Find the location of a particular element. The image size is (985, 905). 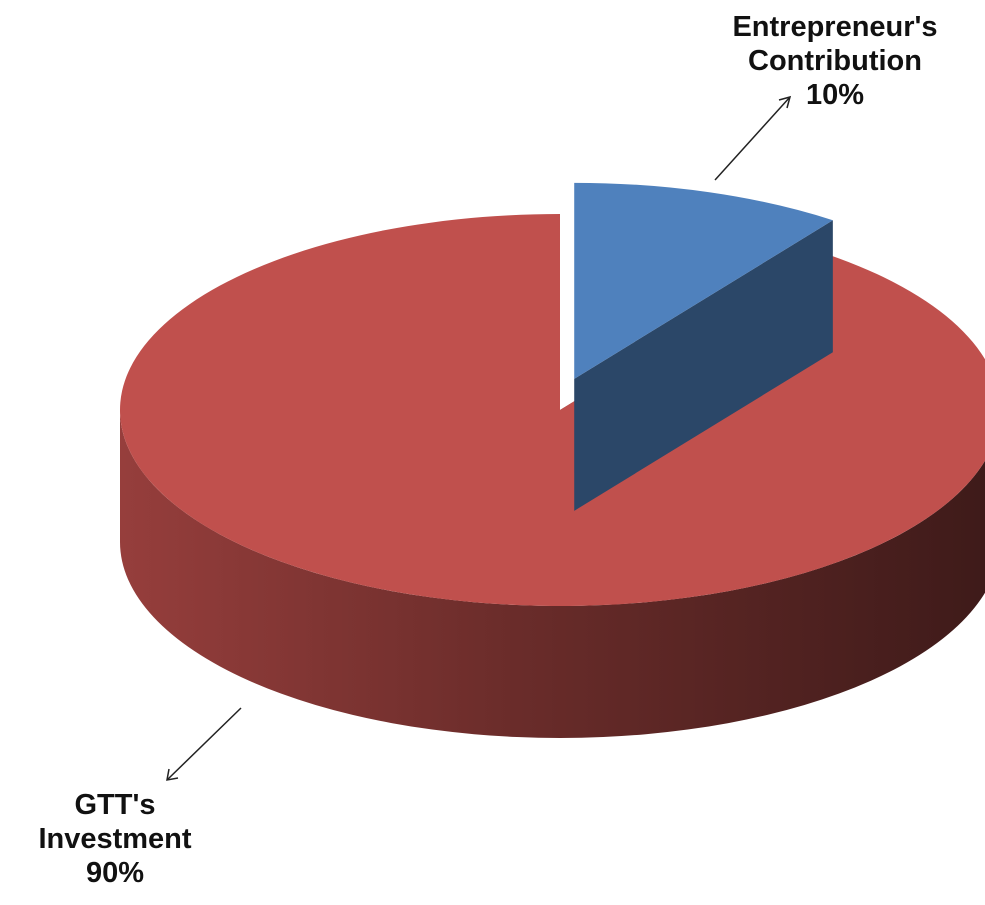

slice-entrepreneurs-contribution is located at coordinates (703, 346).